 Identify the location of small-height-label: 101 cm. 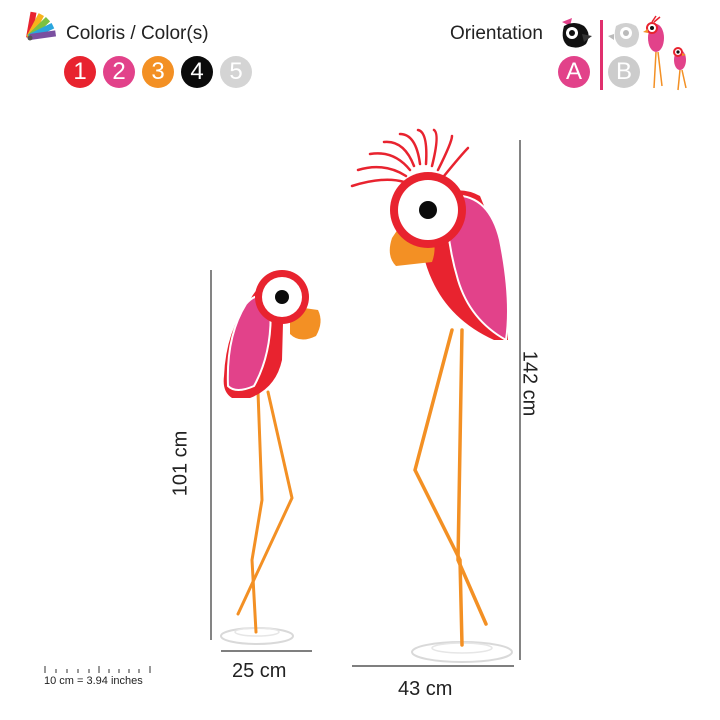
(180, 463).